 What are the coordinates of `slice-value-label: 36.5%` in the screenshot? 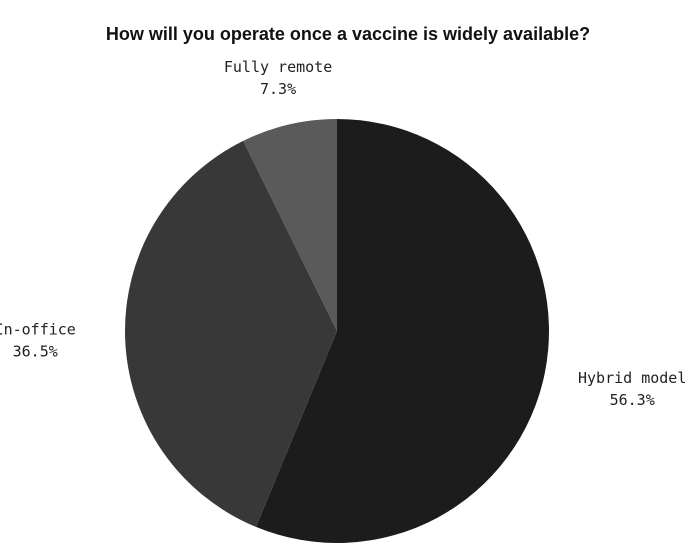 It's located at (35, 351).